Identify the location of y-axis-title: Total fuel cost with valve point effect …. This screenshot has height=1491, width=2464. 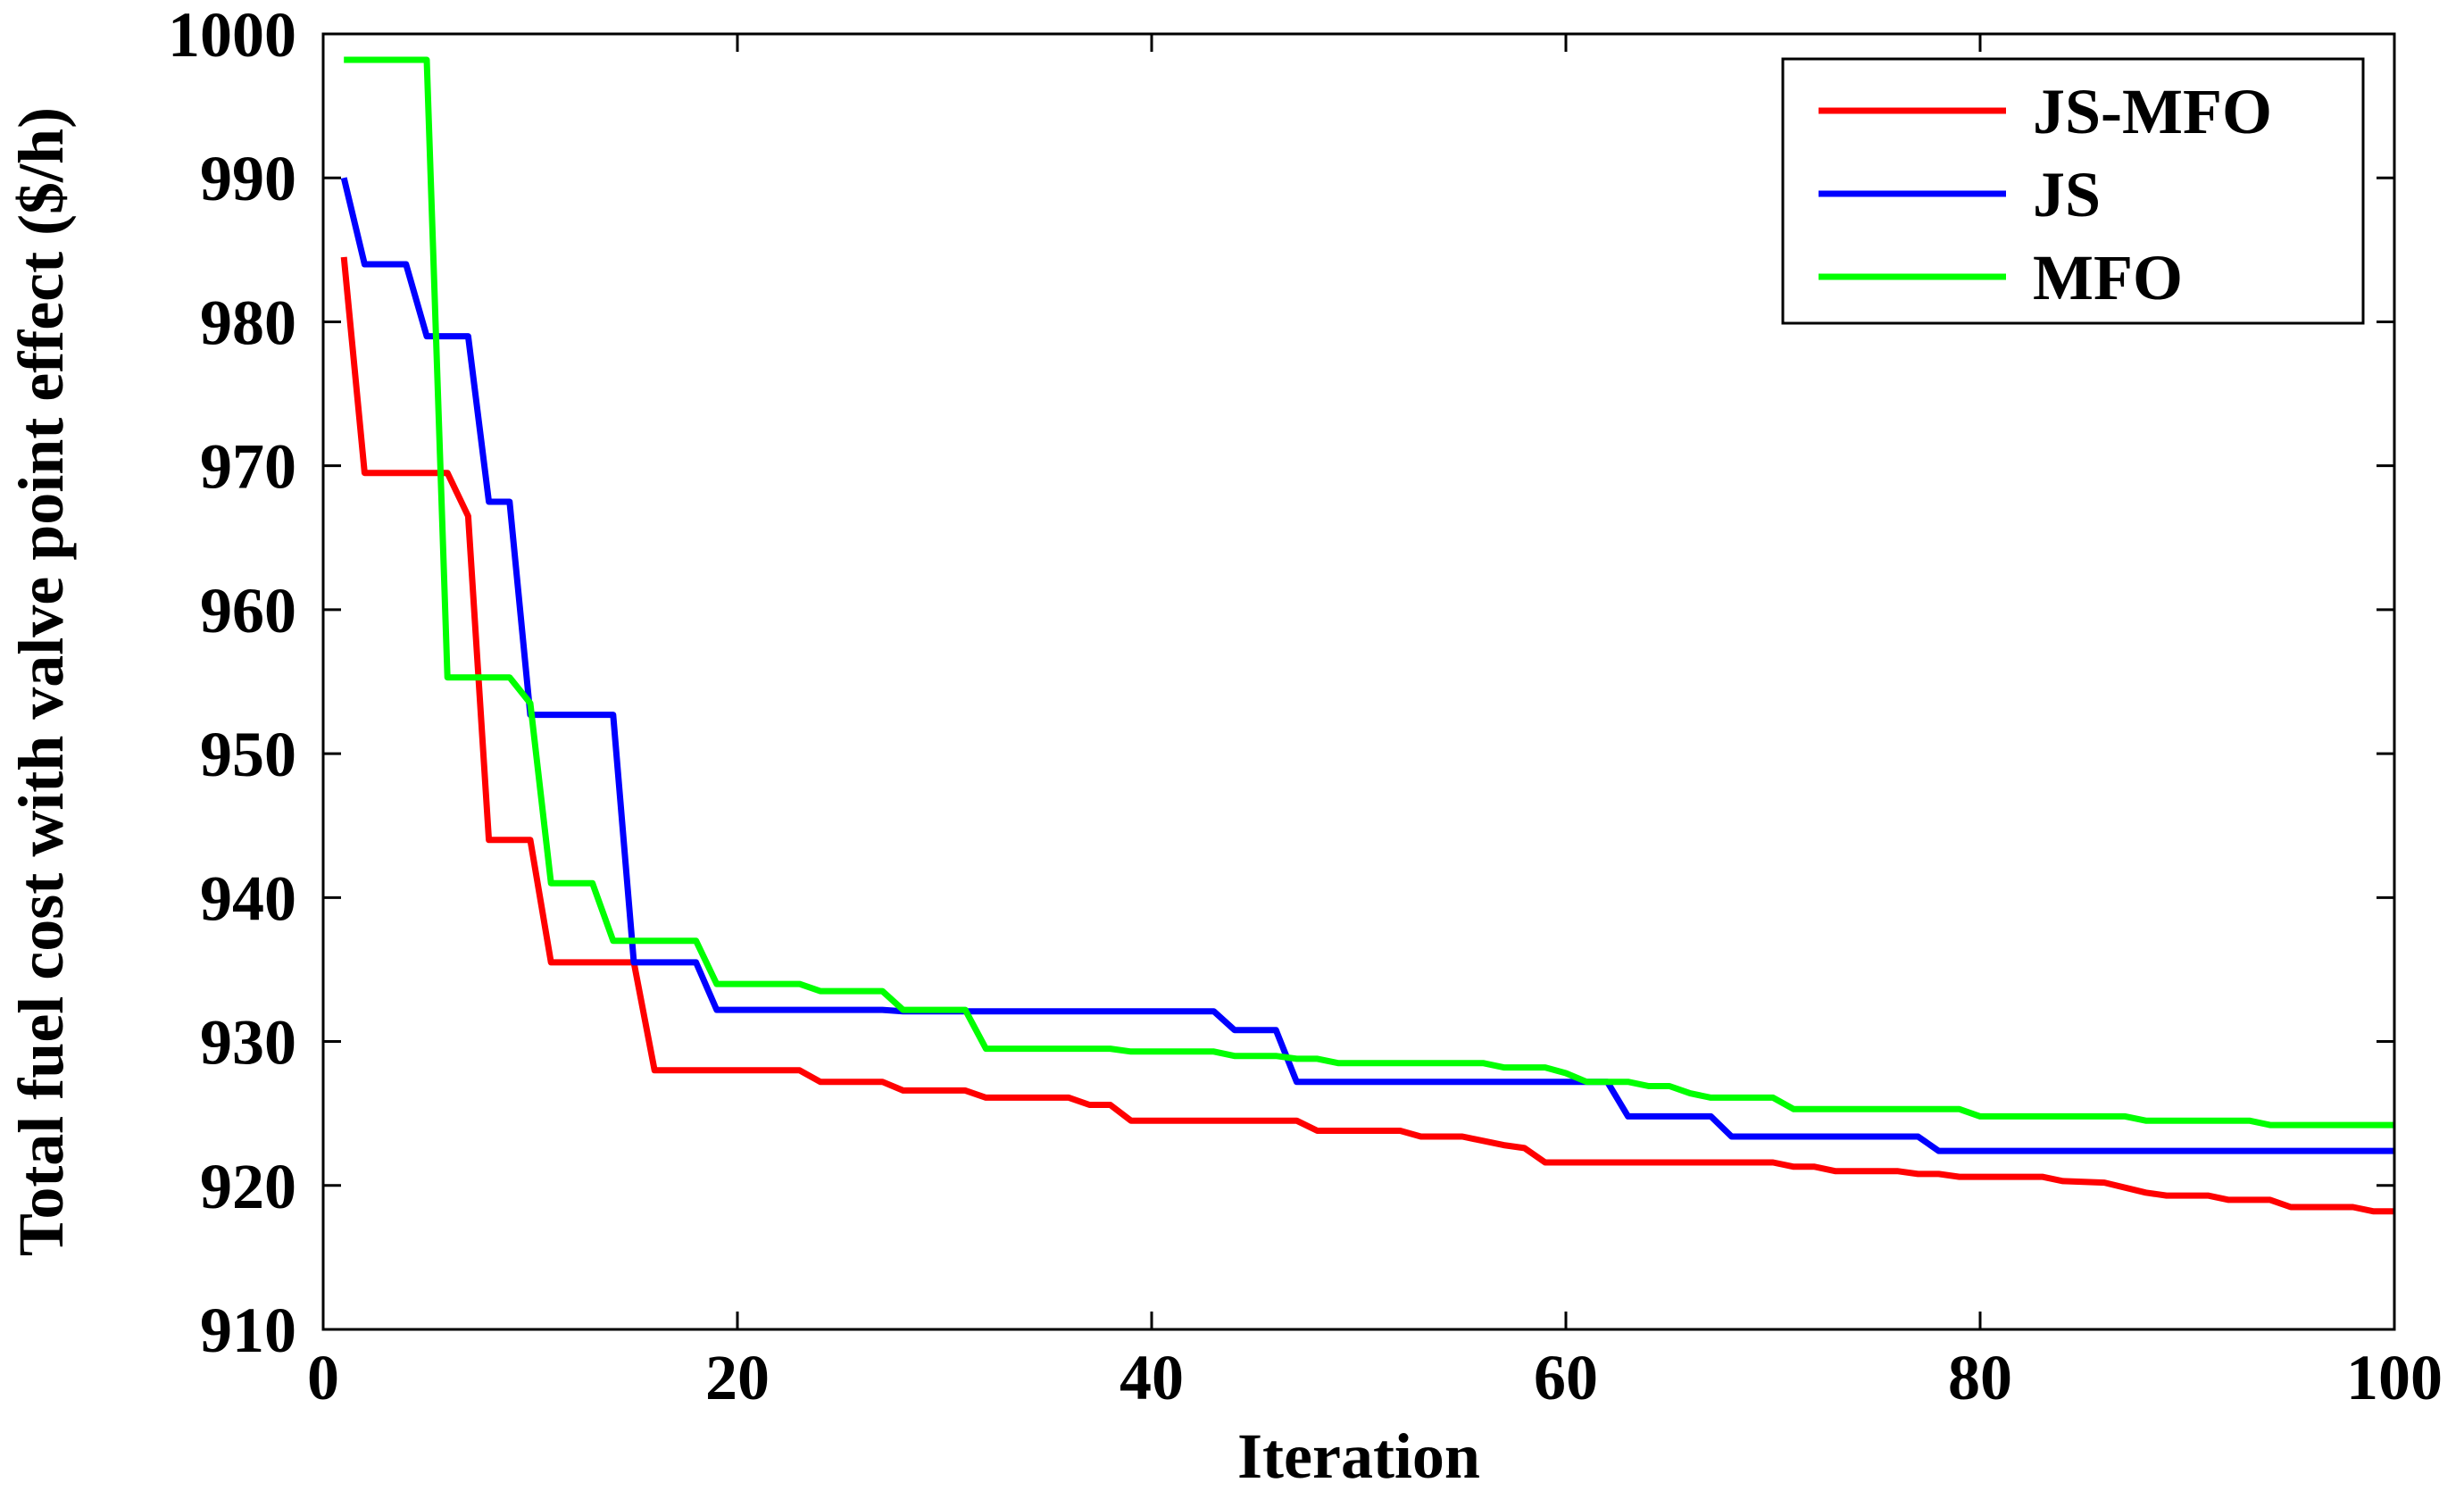
(41, 682).